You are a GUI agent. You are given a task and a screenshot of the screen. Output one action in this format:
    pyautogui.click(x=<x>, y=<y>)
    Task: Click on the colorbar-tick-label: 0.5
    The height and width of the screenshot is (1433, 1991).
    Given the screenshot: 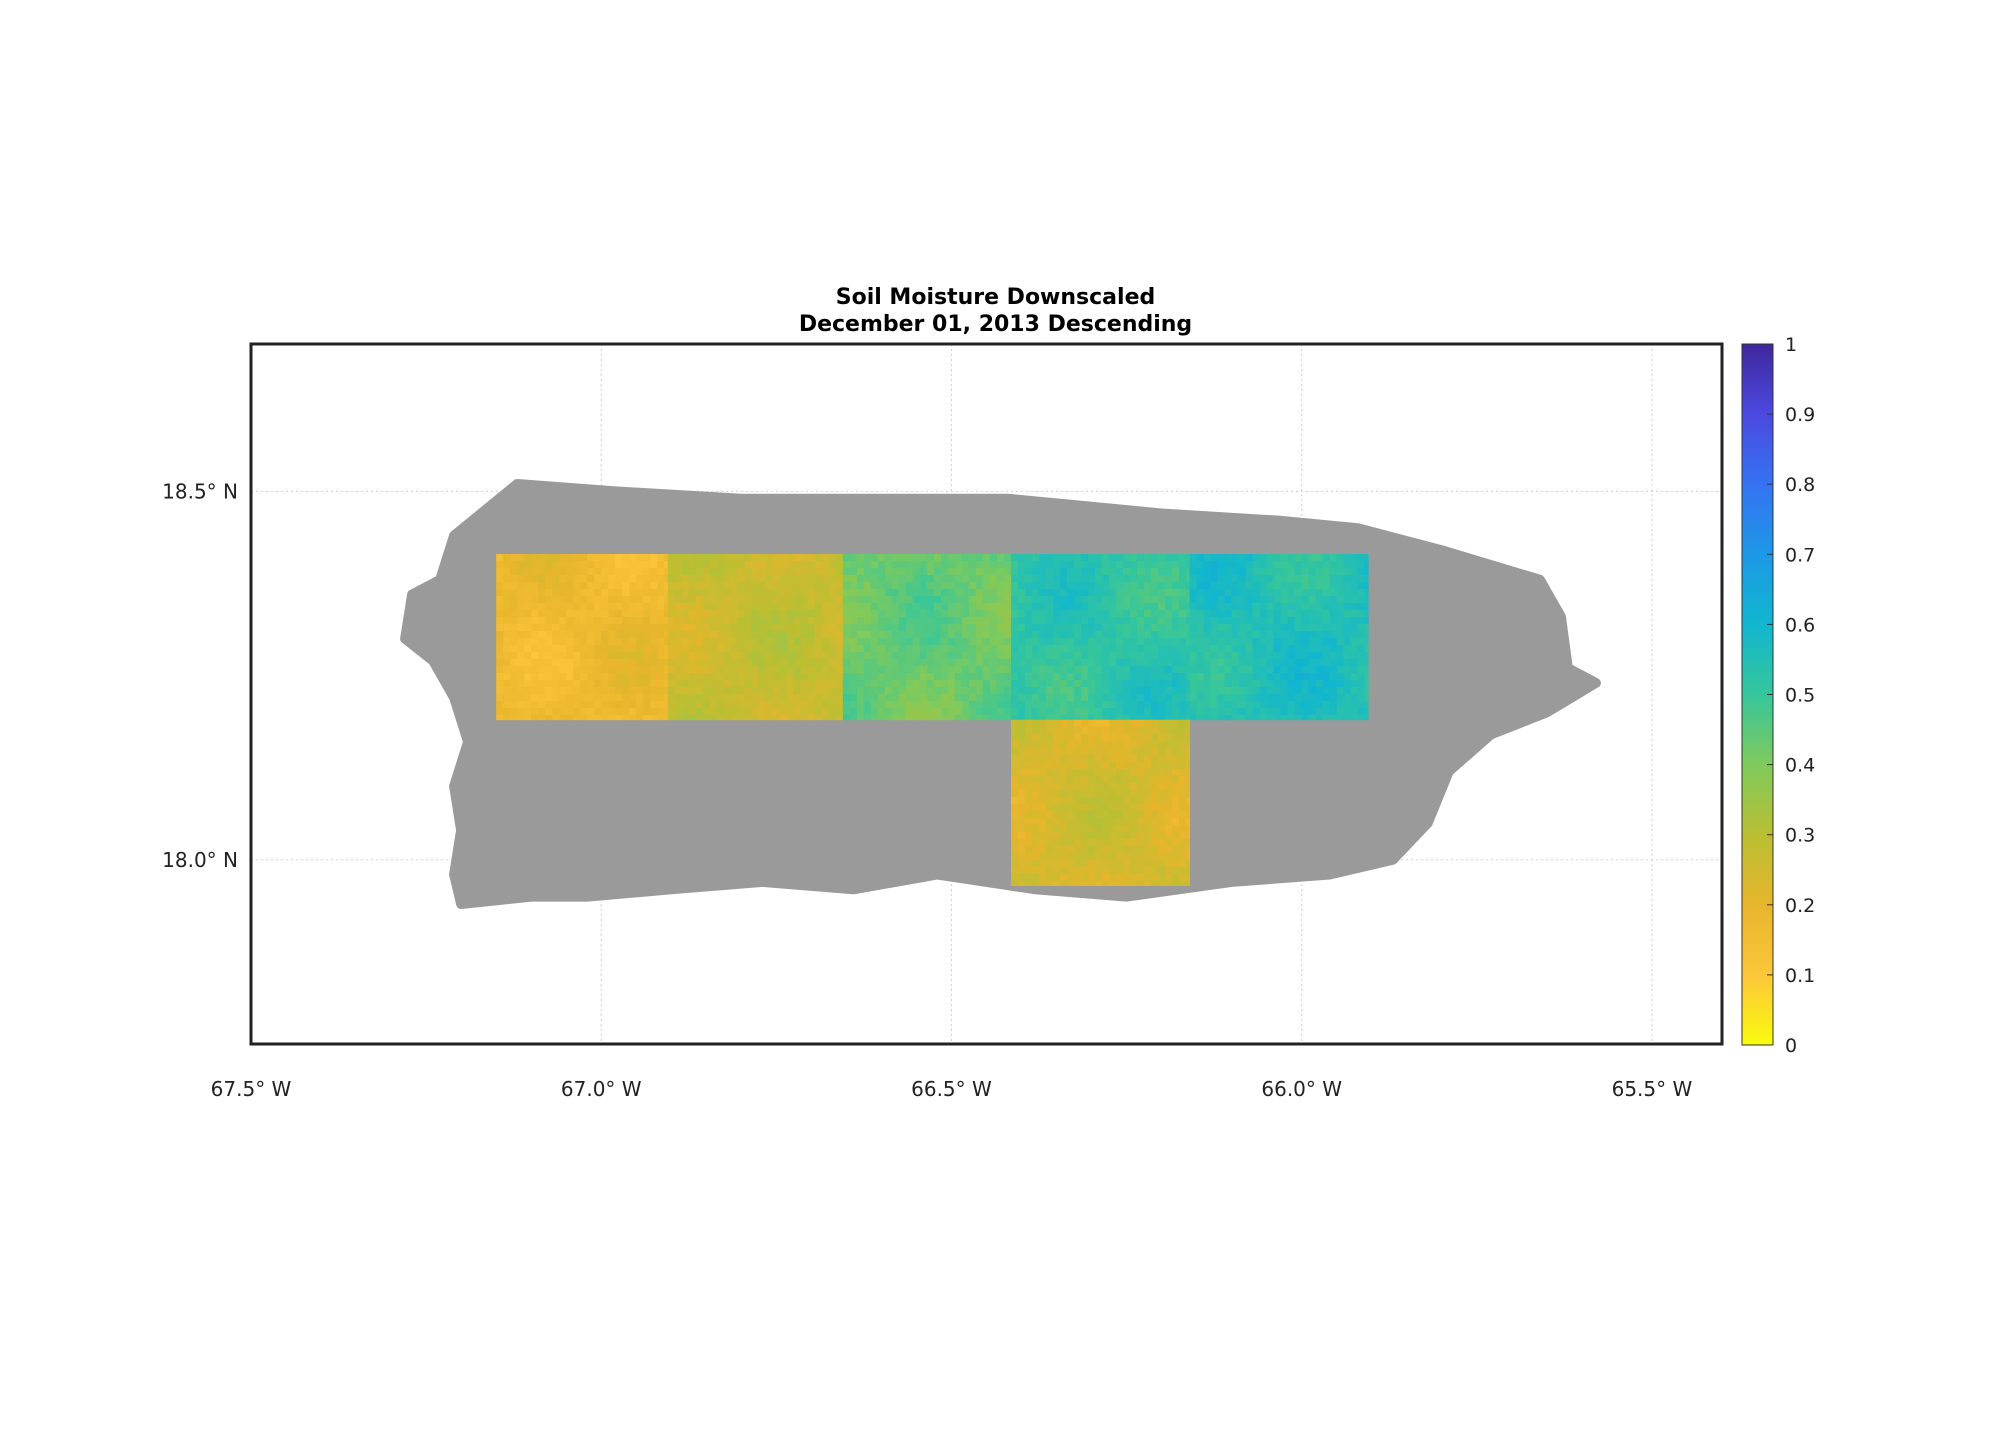 What is the action you would take?
    pyautogui.click(x=1800, y=696)
    